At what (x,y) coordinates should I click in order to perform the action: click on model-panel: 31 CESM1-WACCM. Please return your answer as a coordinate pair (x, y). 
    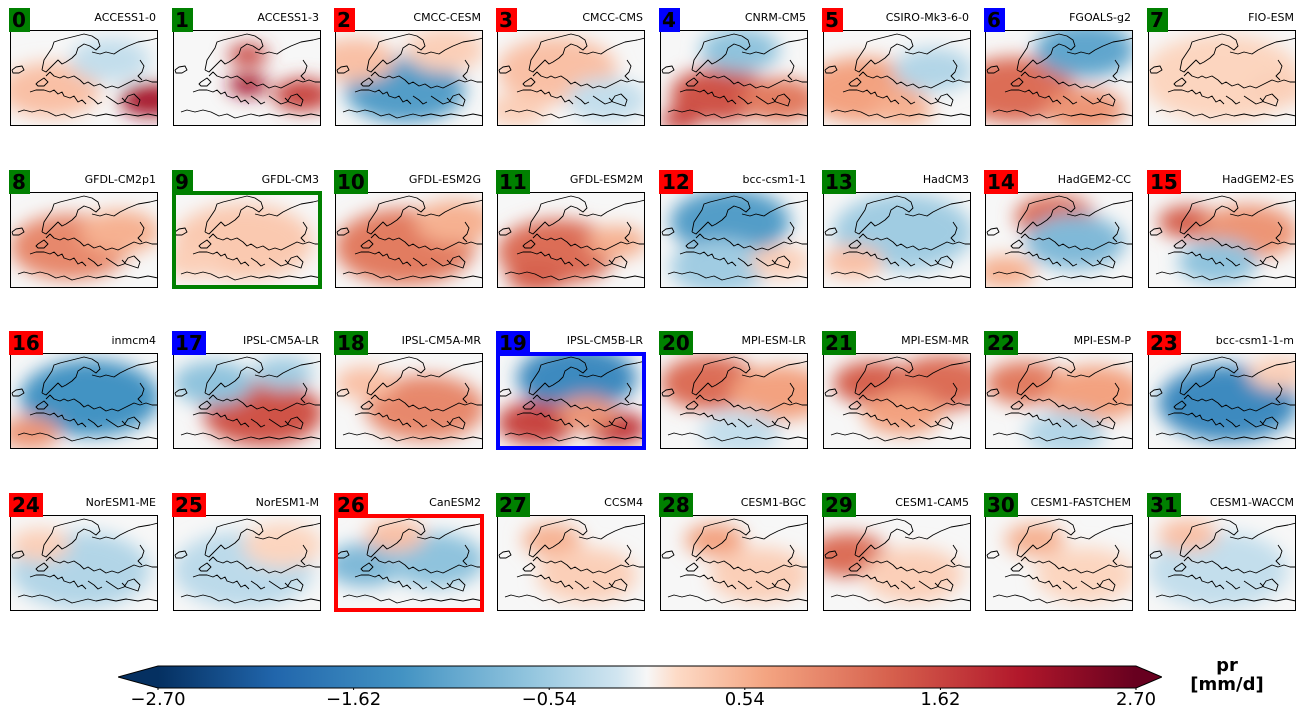
    Looking at the image, I should click on (1221, 552).